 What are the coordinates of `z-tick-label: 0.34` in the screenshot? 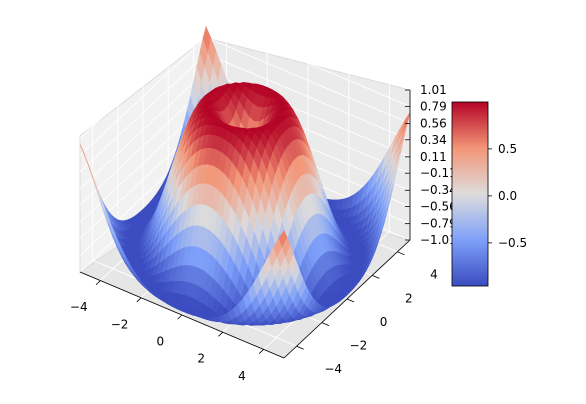 It's located at (433, 140).